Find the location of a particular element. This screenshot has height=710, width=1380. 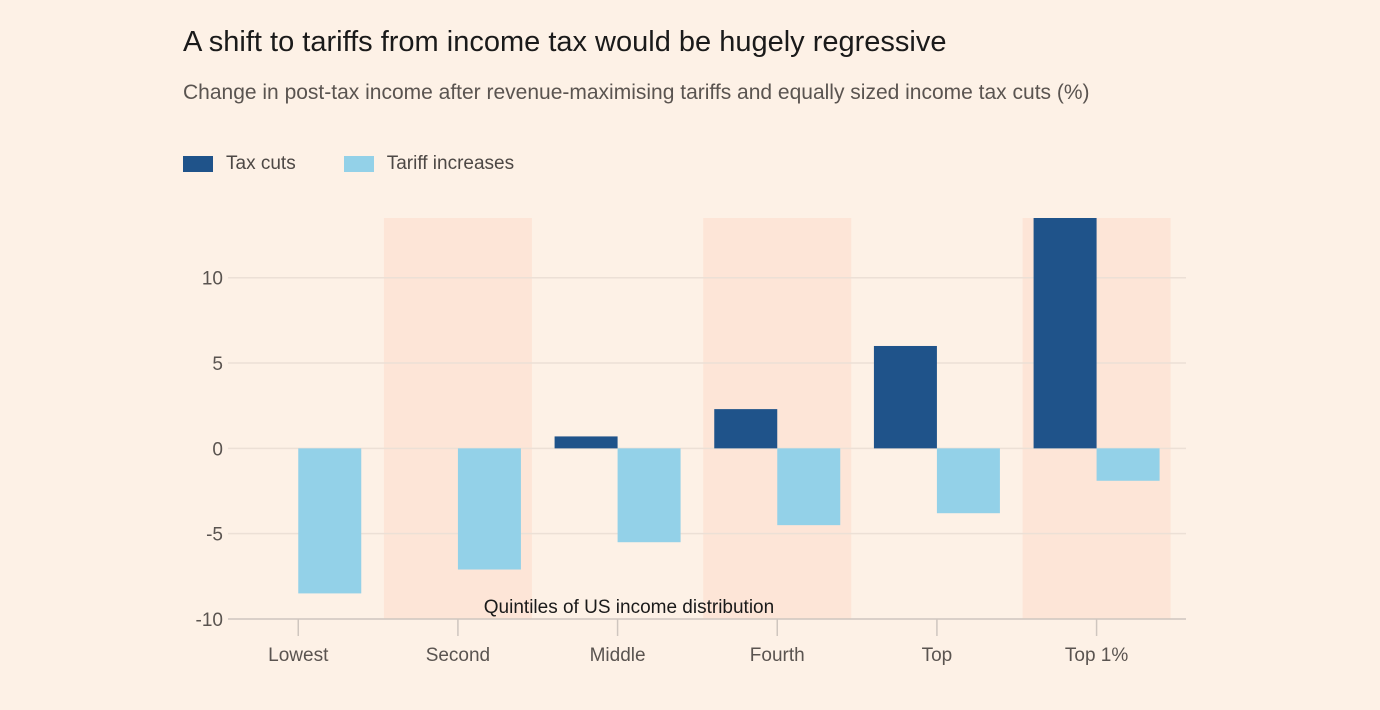

y-tick-label: 5 is located at coordinates (217, 364).